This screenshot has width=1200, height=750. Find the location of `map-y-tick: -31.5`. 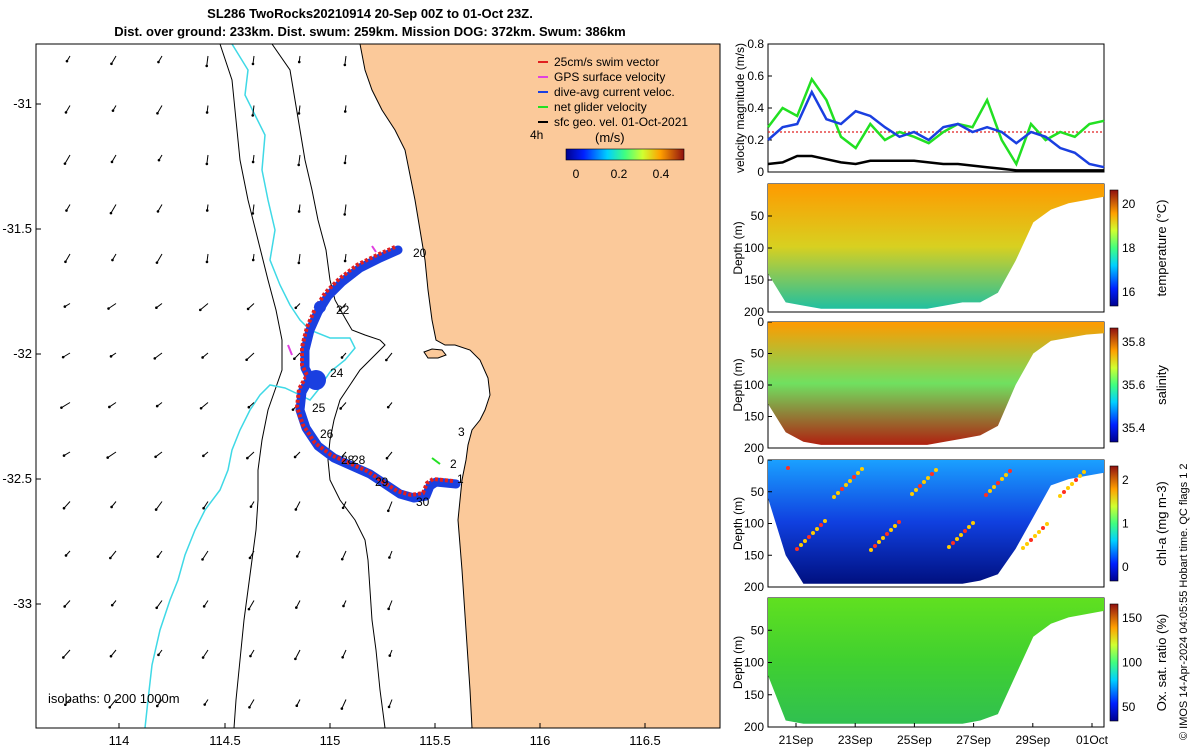

map-y-tick: -31.5 is located at coordinates (17, 228).